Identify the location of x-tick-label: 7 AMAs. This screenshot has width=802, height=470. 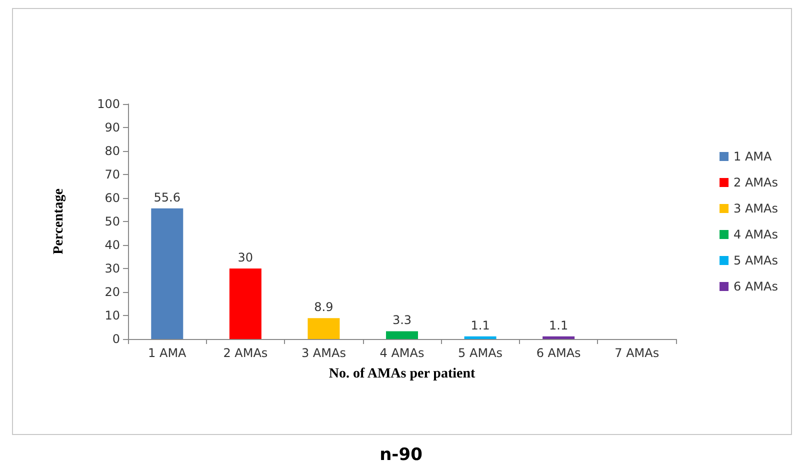
(637, 353).